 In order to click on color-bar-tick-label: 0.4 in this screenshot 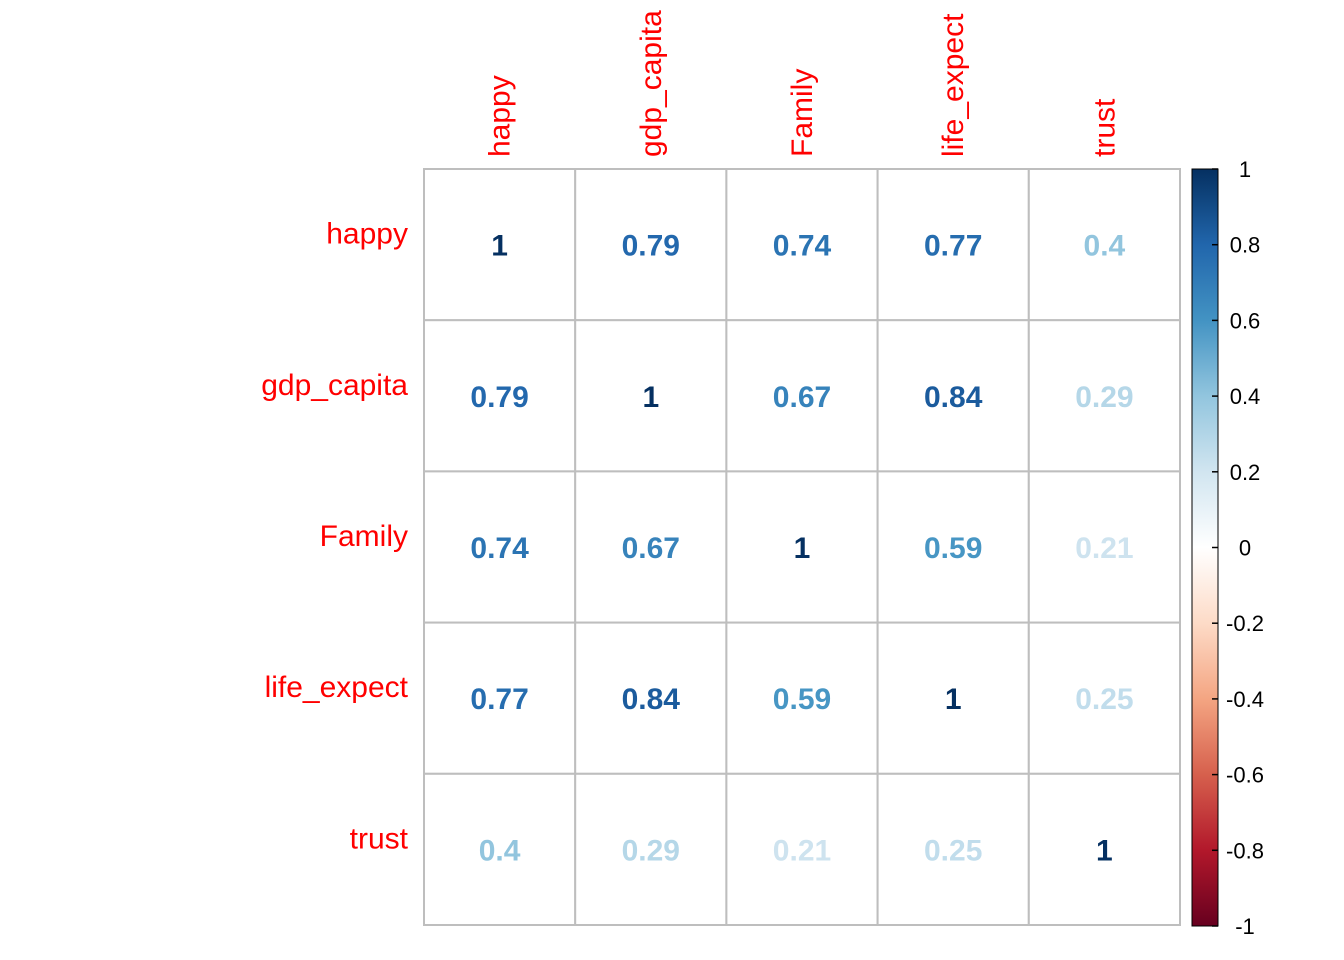, I will do `click(1245, 396)`.